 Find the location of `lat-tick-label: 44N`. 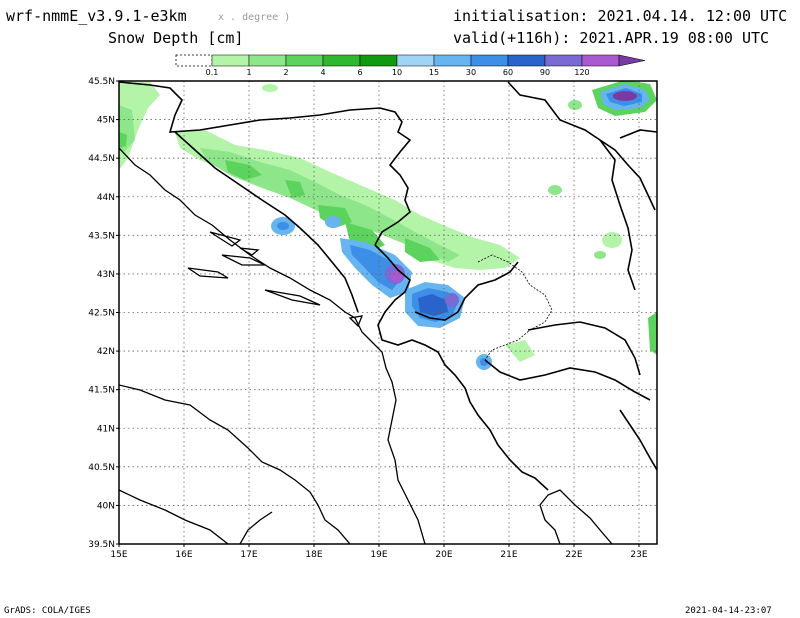

lat-tick-label: 44N is located at coordinates (106, 198).